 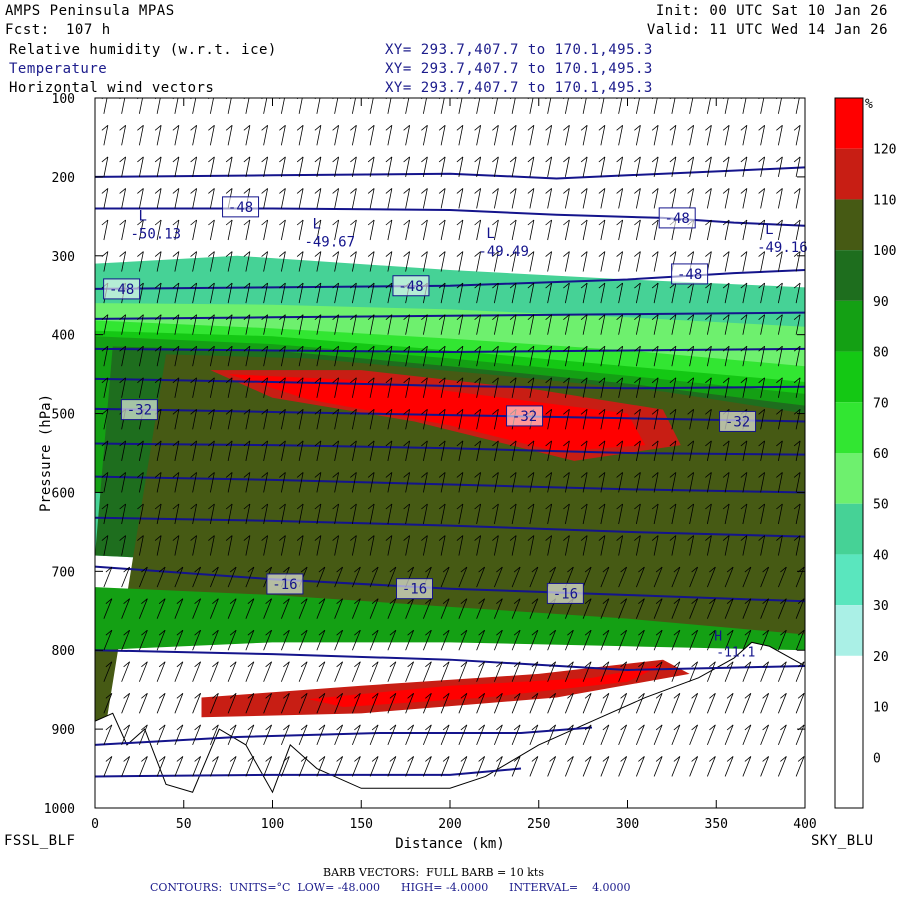 What do you see at coordinates (881, 454) in the screenshot?
I see `colorbar-label: 60` at bounding box center [881, 454].